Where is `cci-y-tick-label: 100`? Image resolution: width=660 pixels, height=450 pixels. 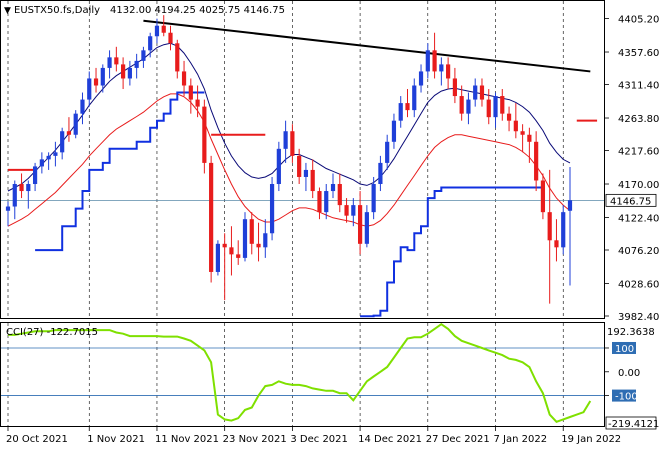
cci-y-tick-label: 100 is located at coordinates (624, 349).